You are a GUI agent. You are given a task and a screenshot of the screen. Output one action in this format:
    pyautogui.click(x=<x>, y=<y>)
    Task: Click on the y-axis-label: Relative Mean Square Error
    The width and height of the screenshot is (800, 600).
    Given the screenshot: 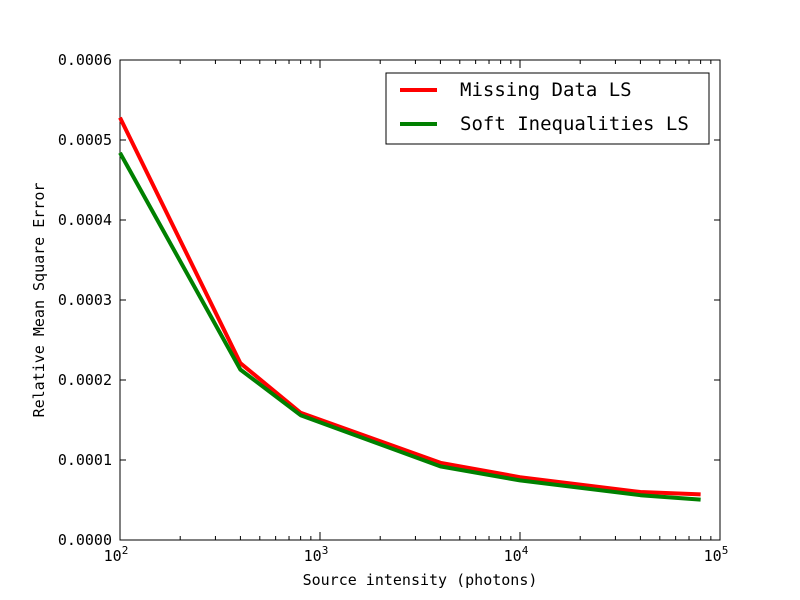 What is the action you would take?
    pyautogui.click(x=39, y=300)
    